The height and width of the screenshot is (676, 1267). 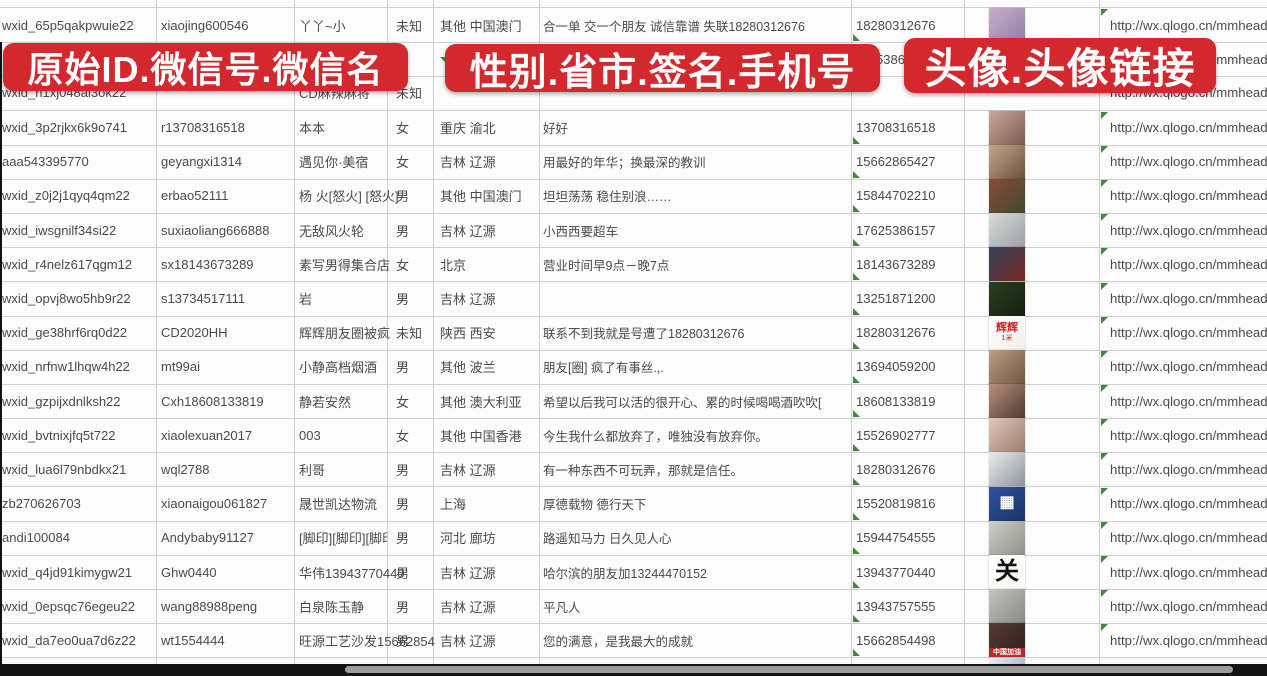 What do you see at coordinates (411, 661) in the screenshot?
I see `cell-gender` at bounding box center [411, 661].